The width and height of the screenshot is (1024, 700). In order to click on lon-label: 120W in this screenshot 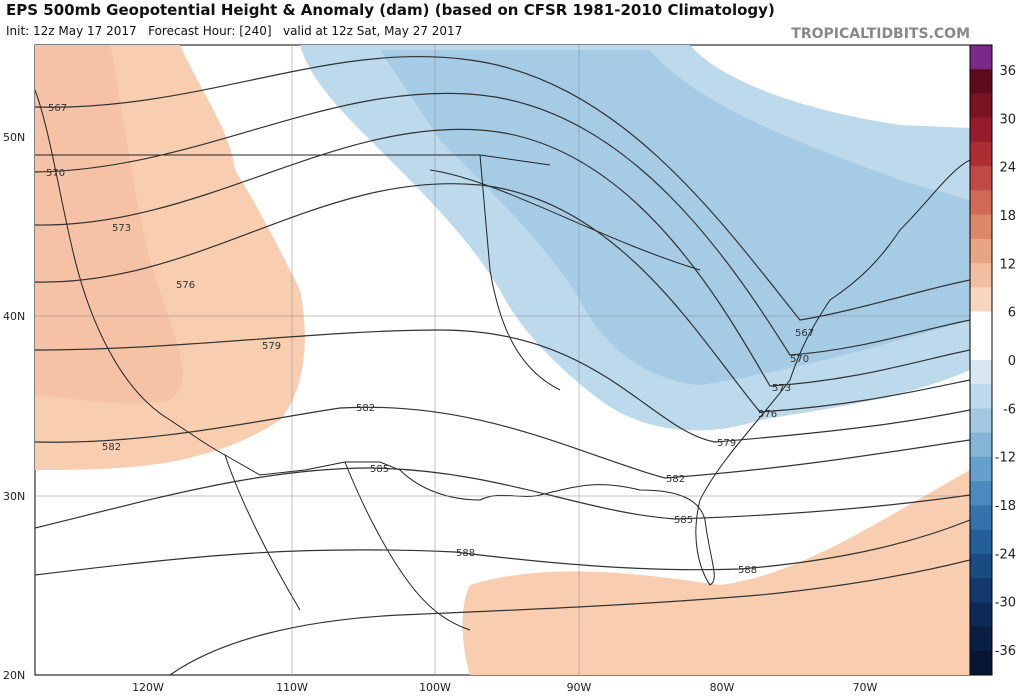, I will do `click(148, 687)`.